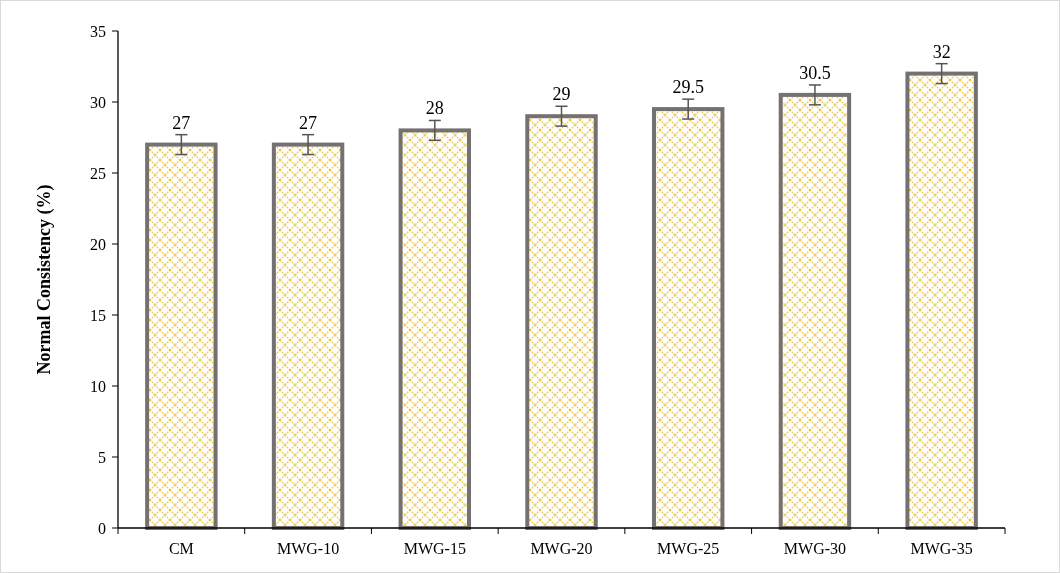 This screenshot has height=573, width=1060. What do you see at coordinates (561, 548) in the screenshot?
I see `x-tick-label: MWG-20` at bounding box center [561, 548].